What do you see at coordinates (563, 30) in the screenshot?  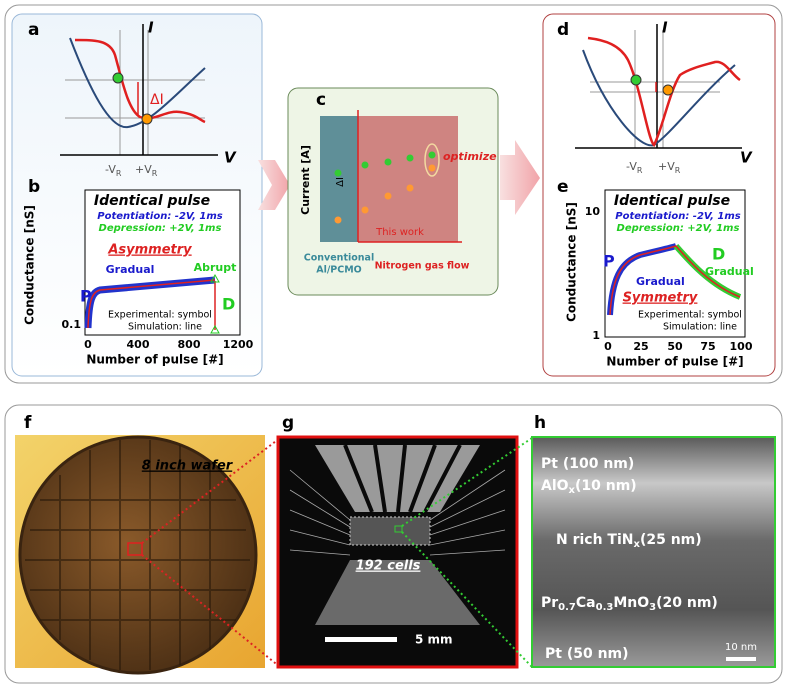 I see `panel-label: d` at bounding box center [563, 30].